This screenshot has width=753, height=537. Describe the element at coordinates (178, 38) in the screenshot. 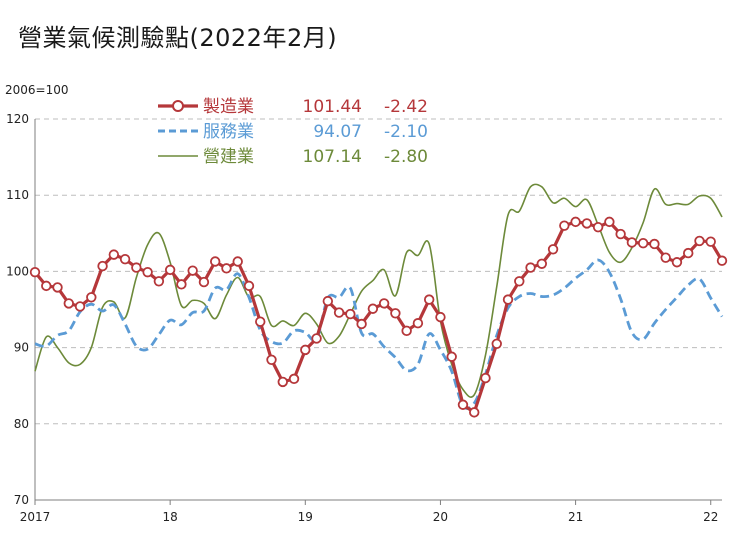

I see `chart-title: 營業氣候測驗點(2022年2月)` at that location.